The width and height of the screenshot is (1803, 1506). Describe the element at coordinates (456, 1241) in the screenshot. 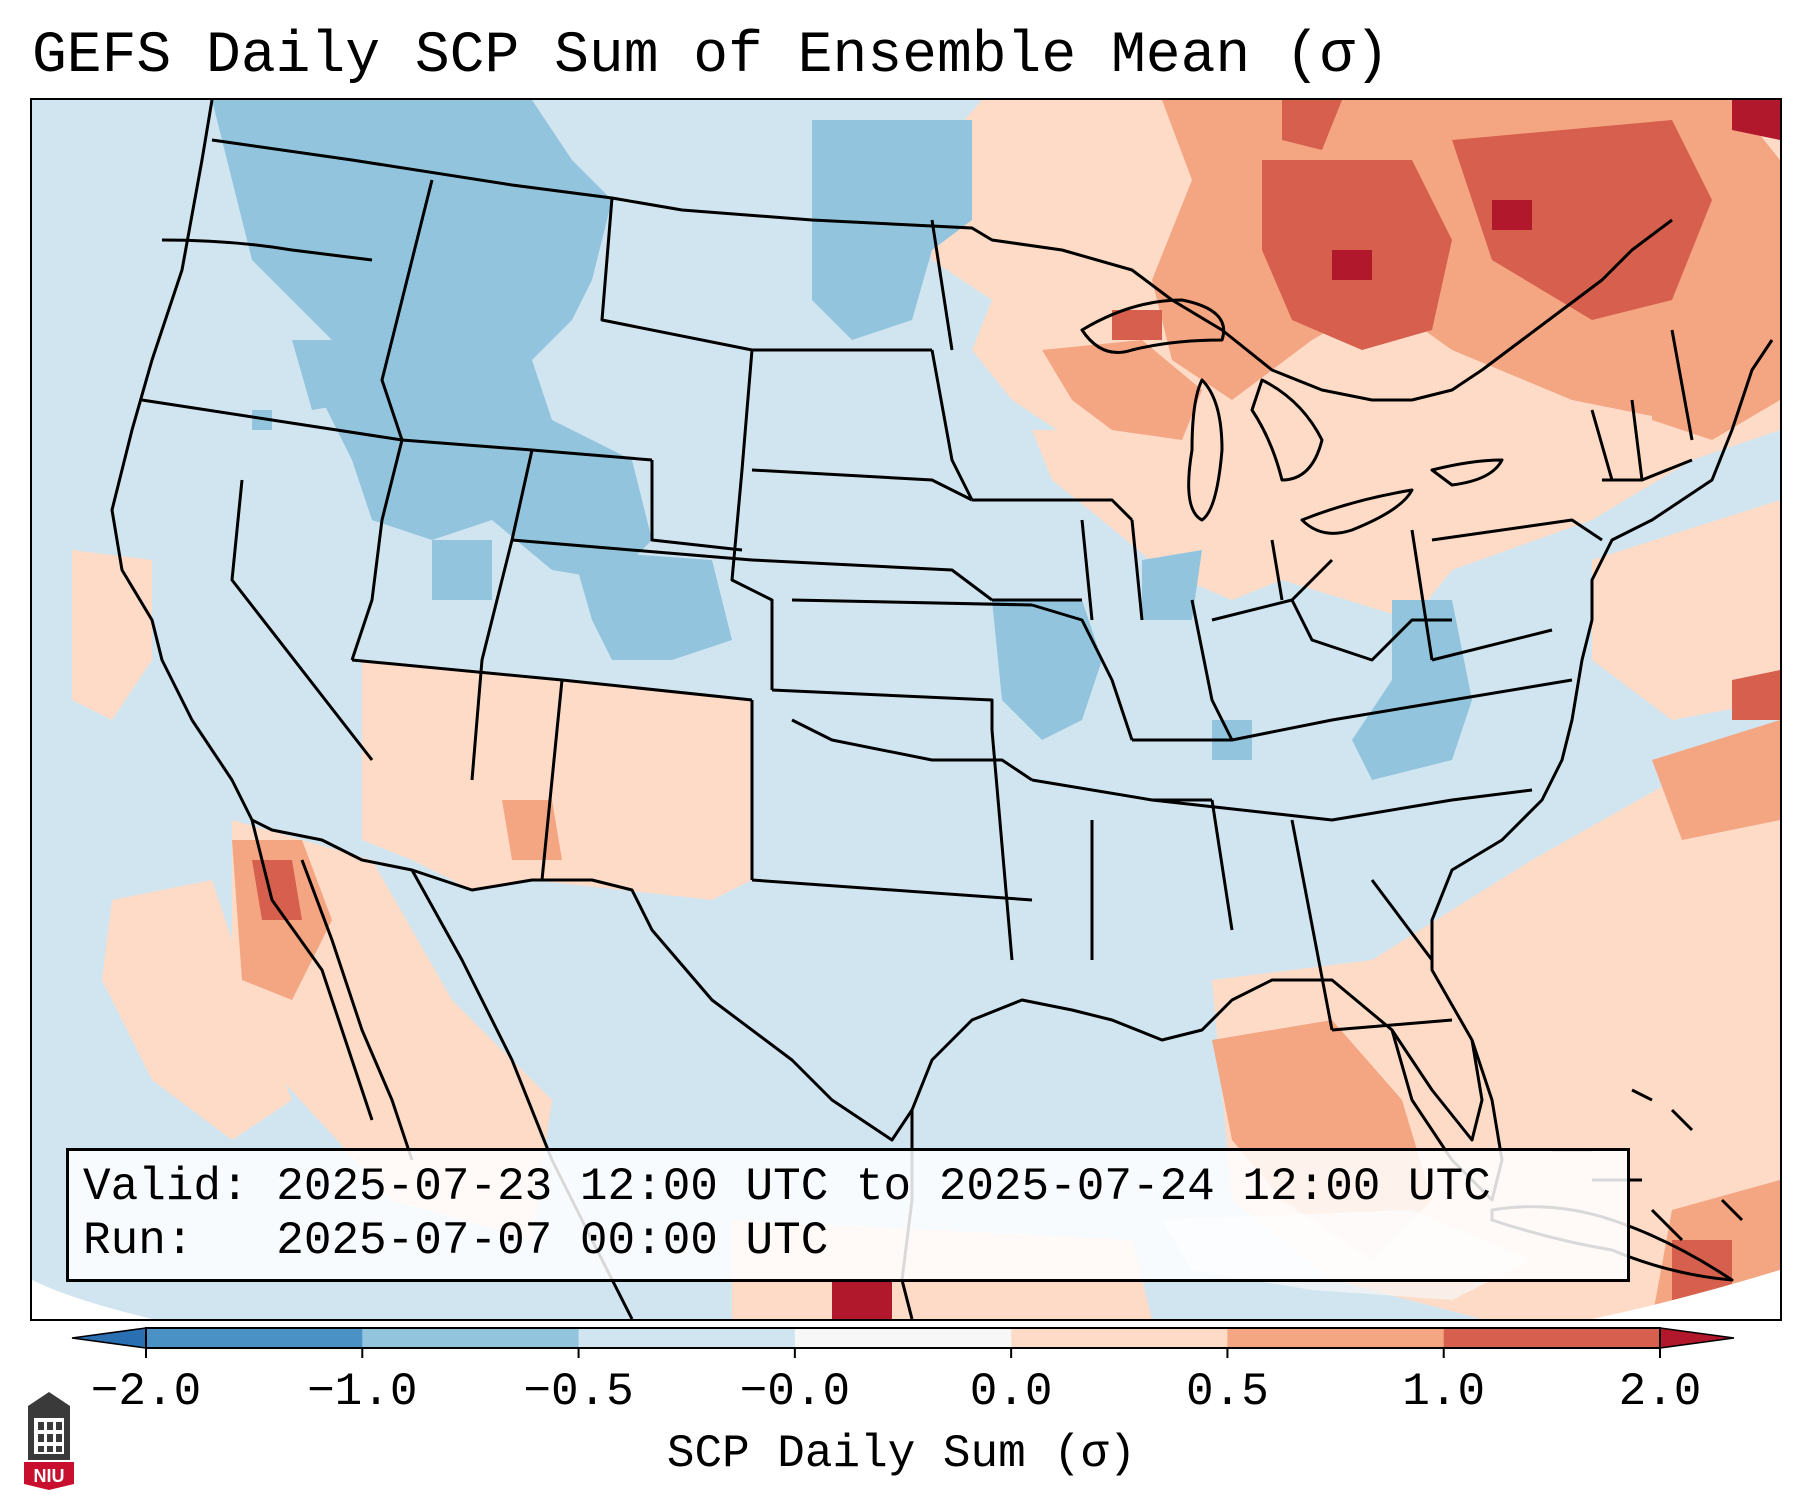

I see `run-time-text: Run: 2025-07-07 00:00 UTC` at that location.